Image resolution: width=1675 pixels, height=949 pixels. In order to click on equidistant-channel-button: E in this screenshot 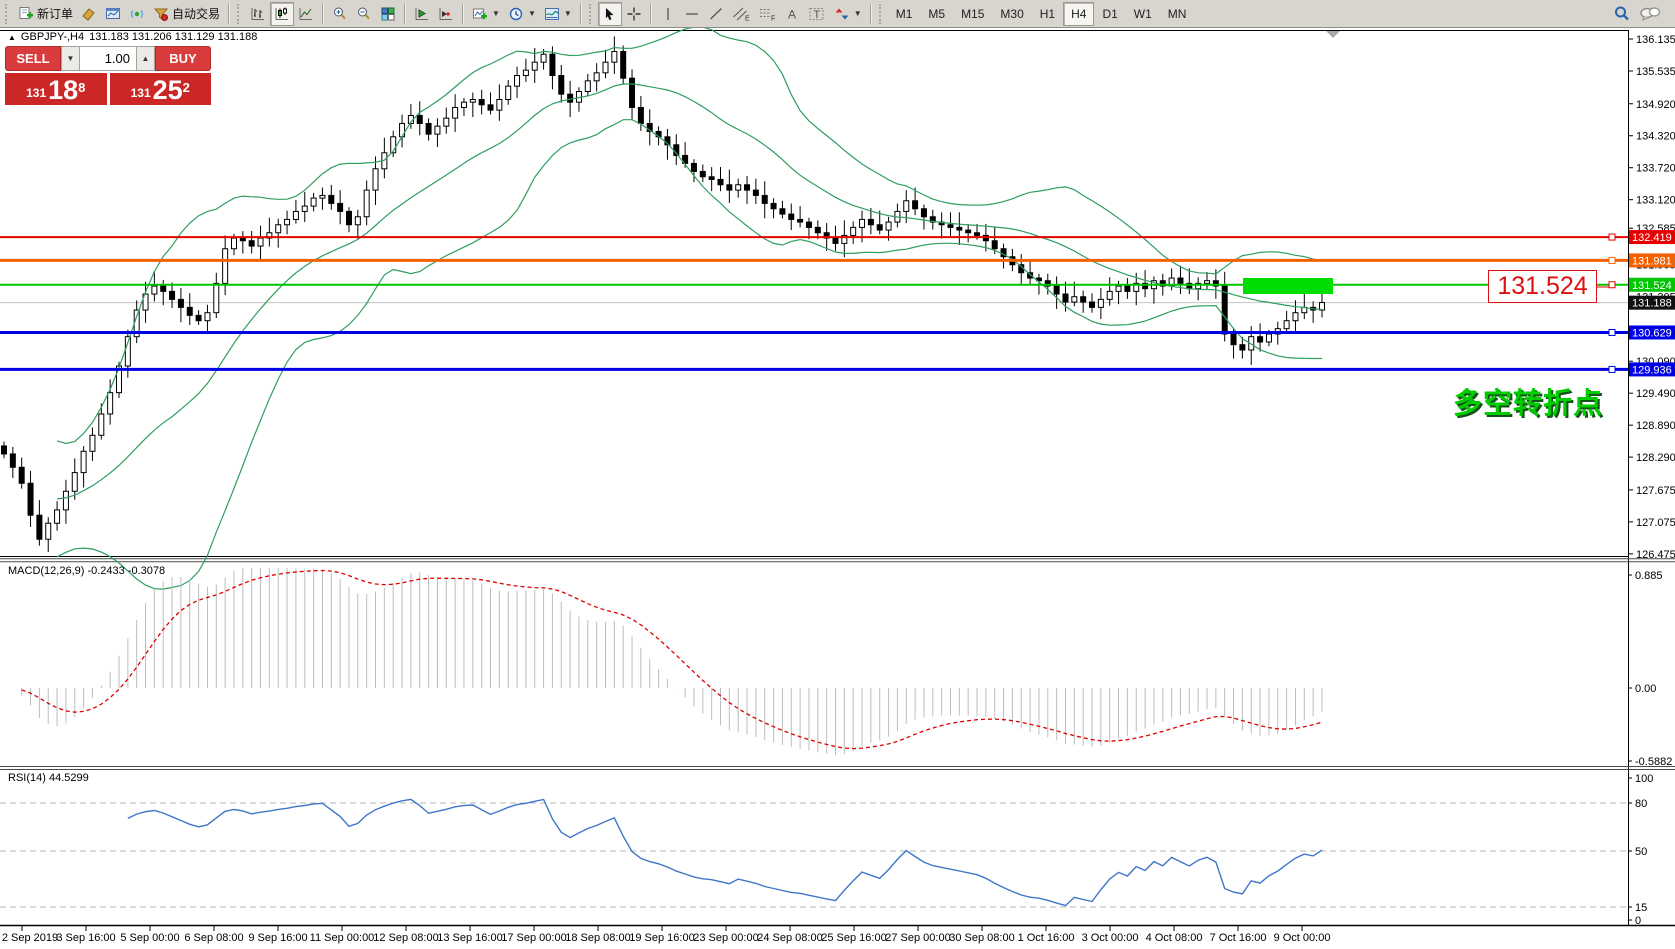, I will do `click(741, 14)`.